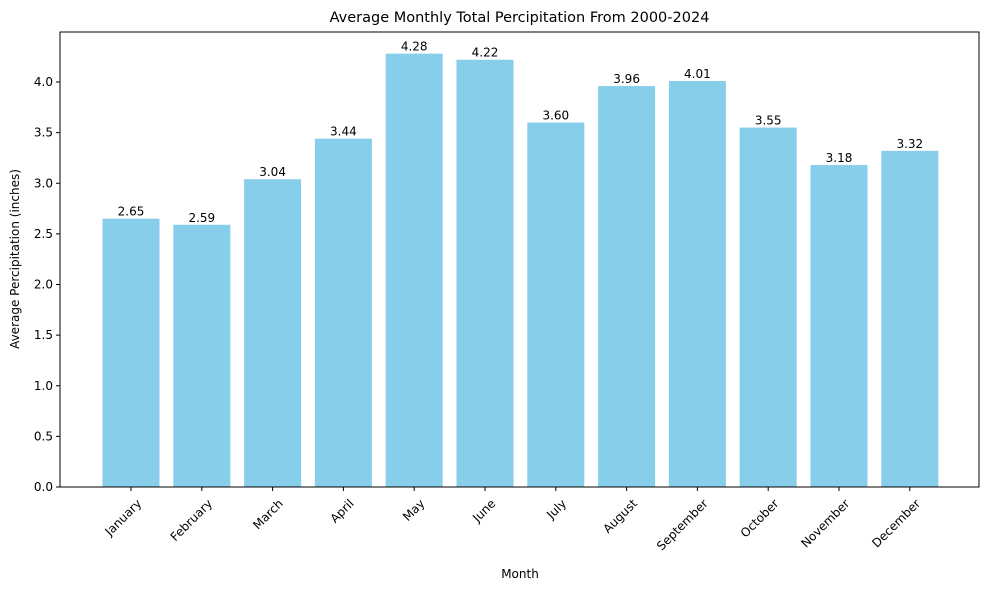 The width and height of the screenshot is (989, 590). I want to click on x-tick-label: December, so click(896, 523).